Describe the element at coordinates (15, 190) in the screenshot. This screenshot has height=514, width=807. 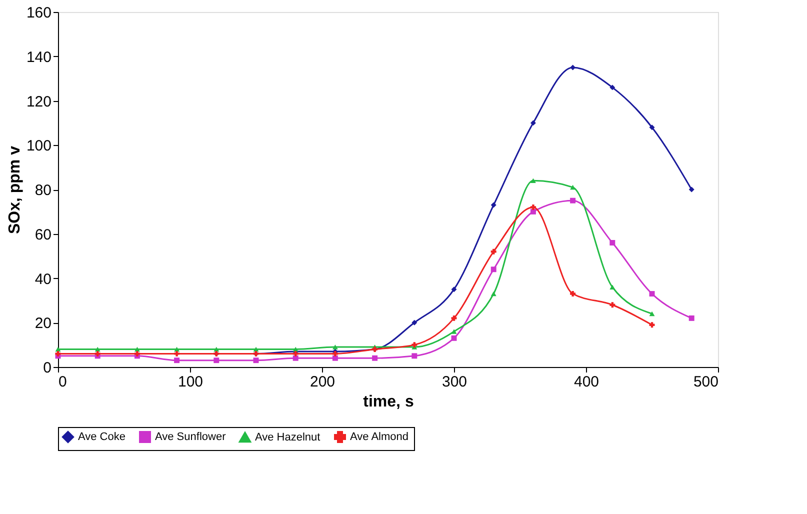
I see `y-axis-title: SOx, ppm v` at that location.